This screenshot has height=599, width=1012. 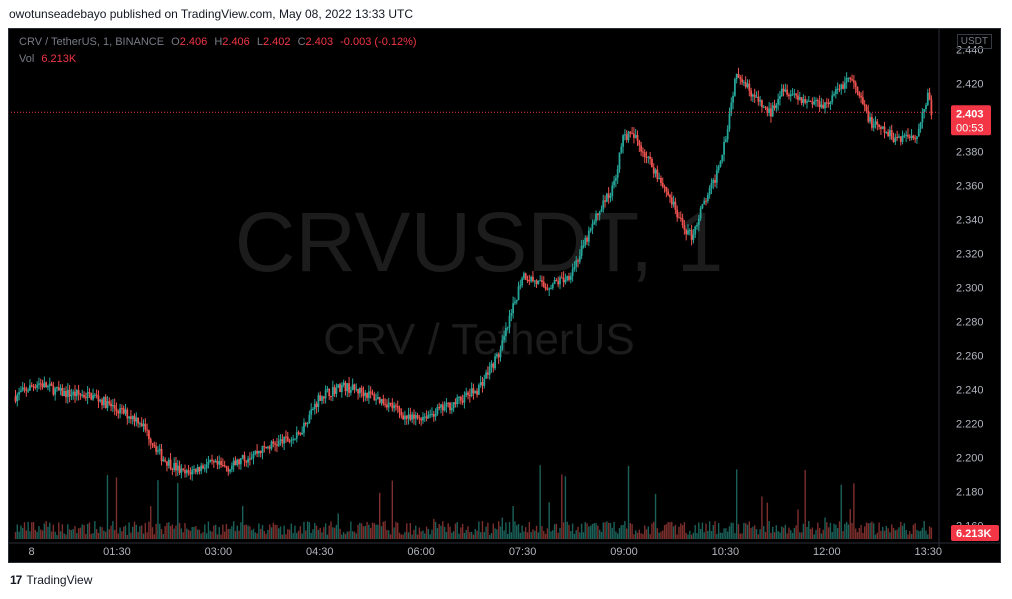 I want to click on tradingview-logo-icon: 17, so click(x=16, y=580).